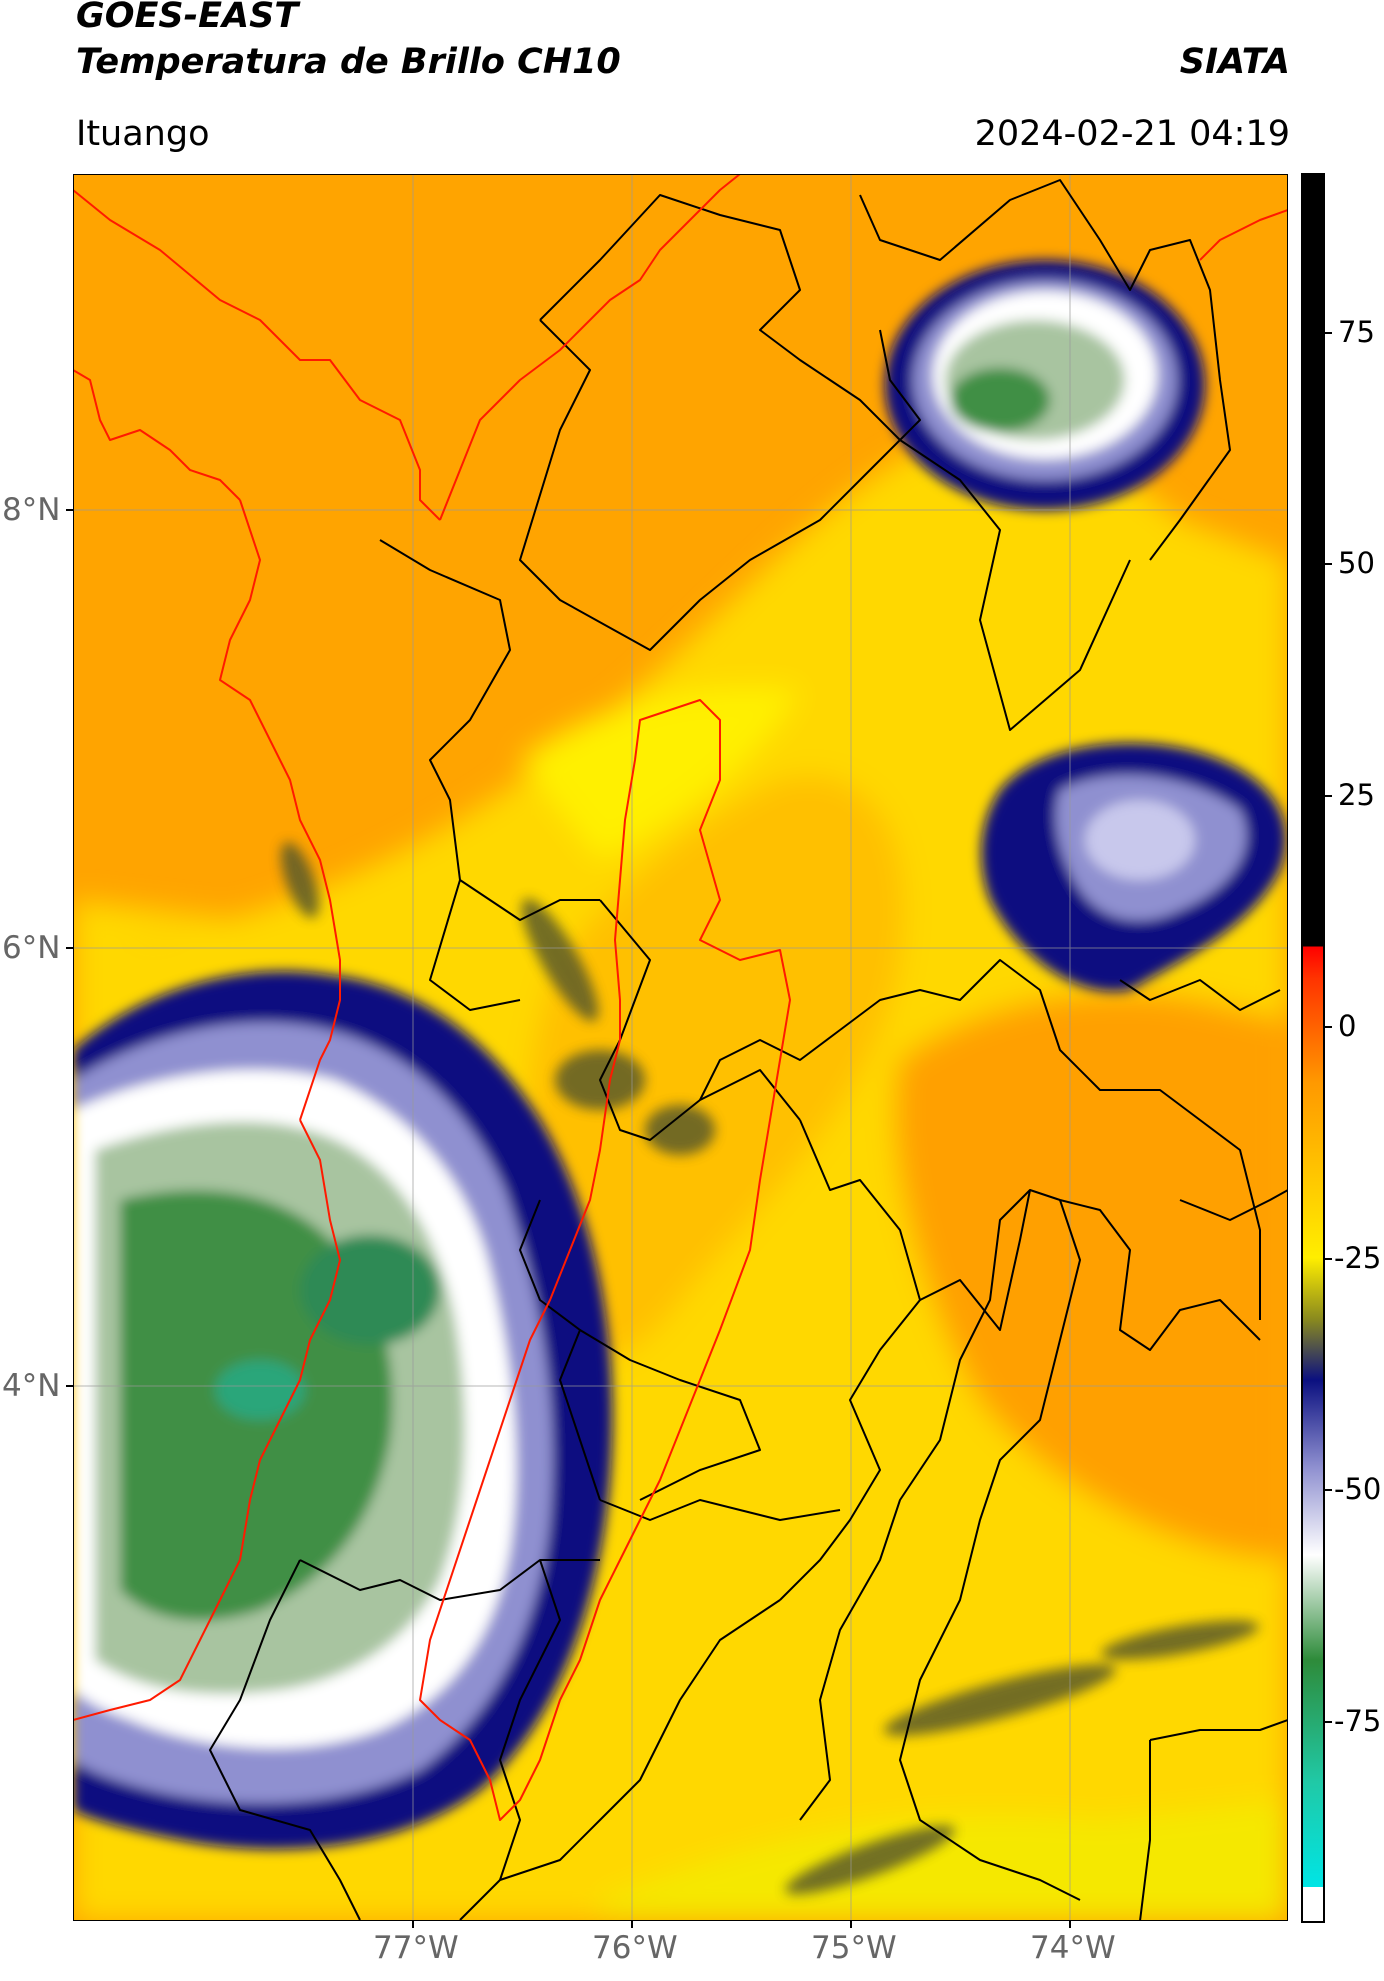 The image size is (1384, 1981). What do you see at coordinates (1132, 134) in the screenshot?
I see `timestamp-label: 2024-02-21 04:19` at bounding box center [1132, 134].